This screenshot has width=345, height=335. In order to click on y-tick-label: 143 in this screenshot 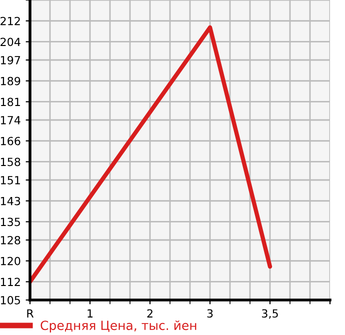, I will do `click(10, 201)`.